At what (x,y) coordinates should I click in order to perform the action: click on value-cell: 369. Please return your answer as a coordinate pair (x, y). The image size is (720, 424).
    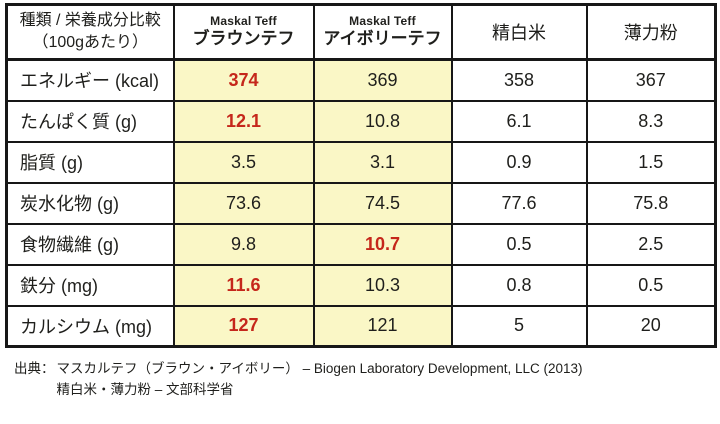
    Looking at the image, I should click on (382, 80).